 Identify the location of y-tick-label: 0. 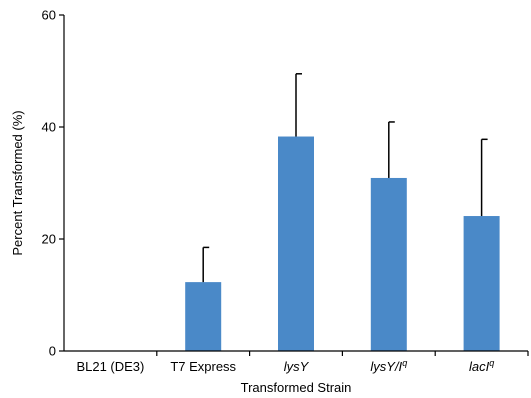
(52, 351).